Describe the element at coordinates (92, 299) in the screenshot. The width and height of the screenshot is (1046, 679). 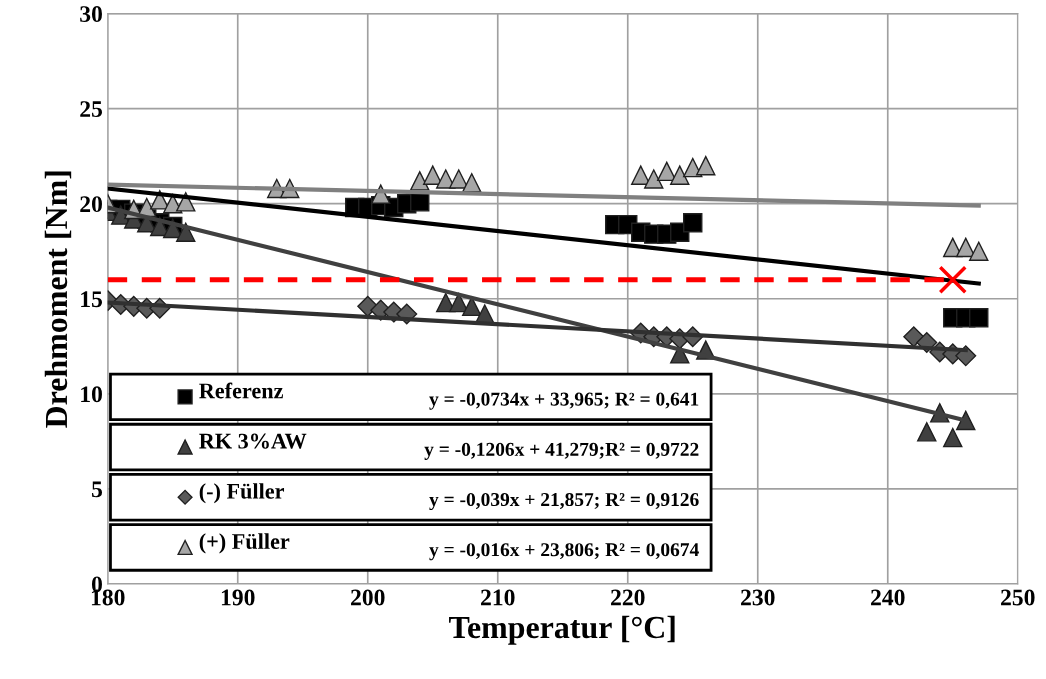
I see `y-tick-label: 15` at that location.